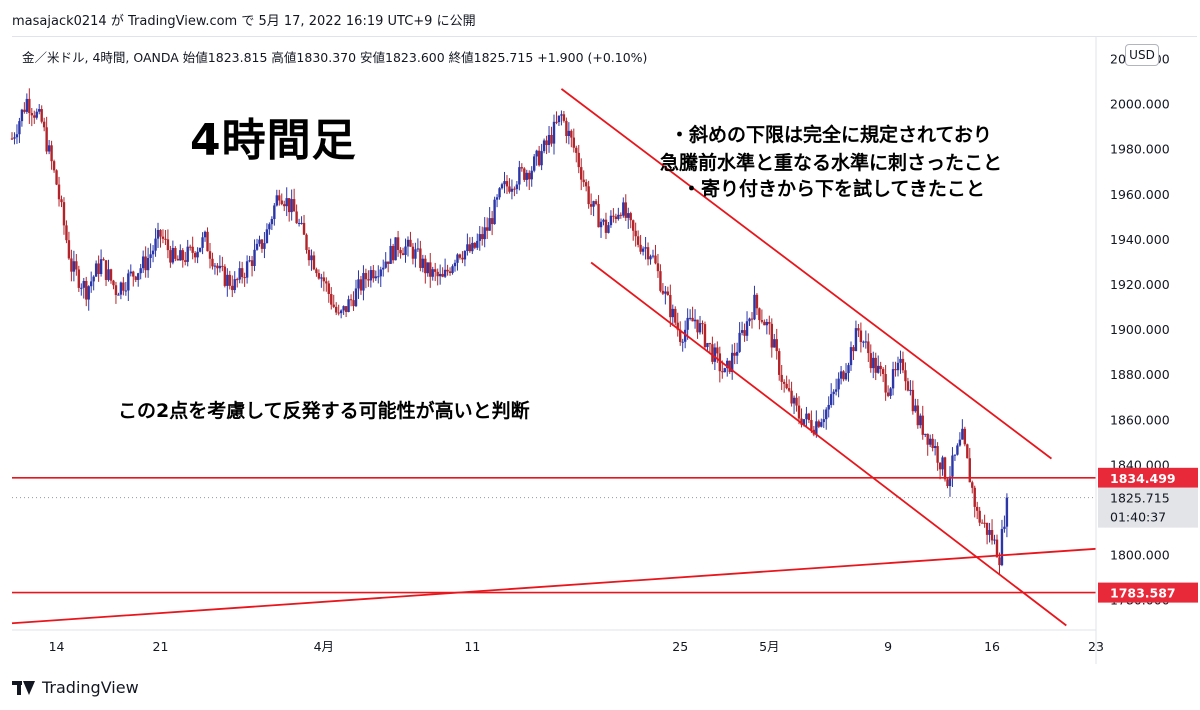 This screenshot has width=1200, height=710. Describe the element at coordinates (1143, 478) in the screenshot. I see `level-price-label: 1834.499` at that location.